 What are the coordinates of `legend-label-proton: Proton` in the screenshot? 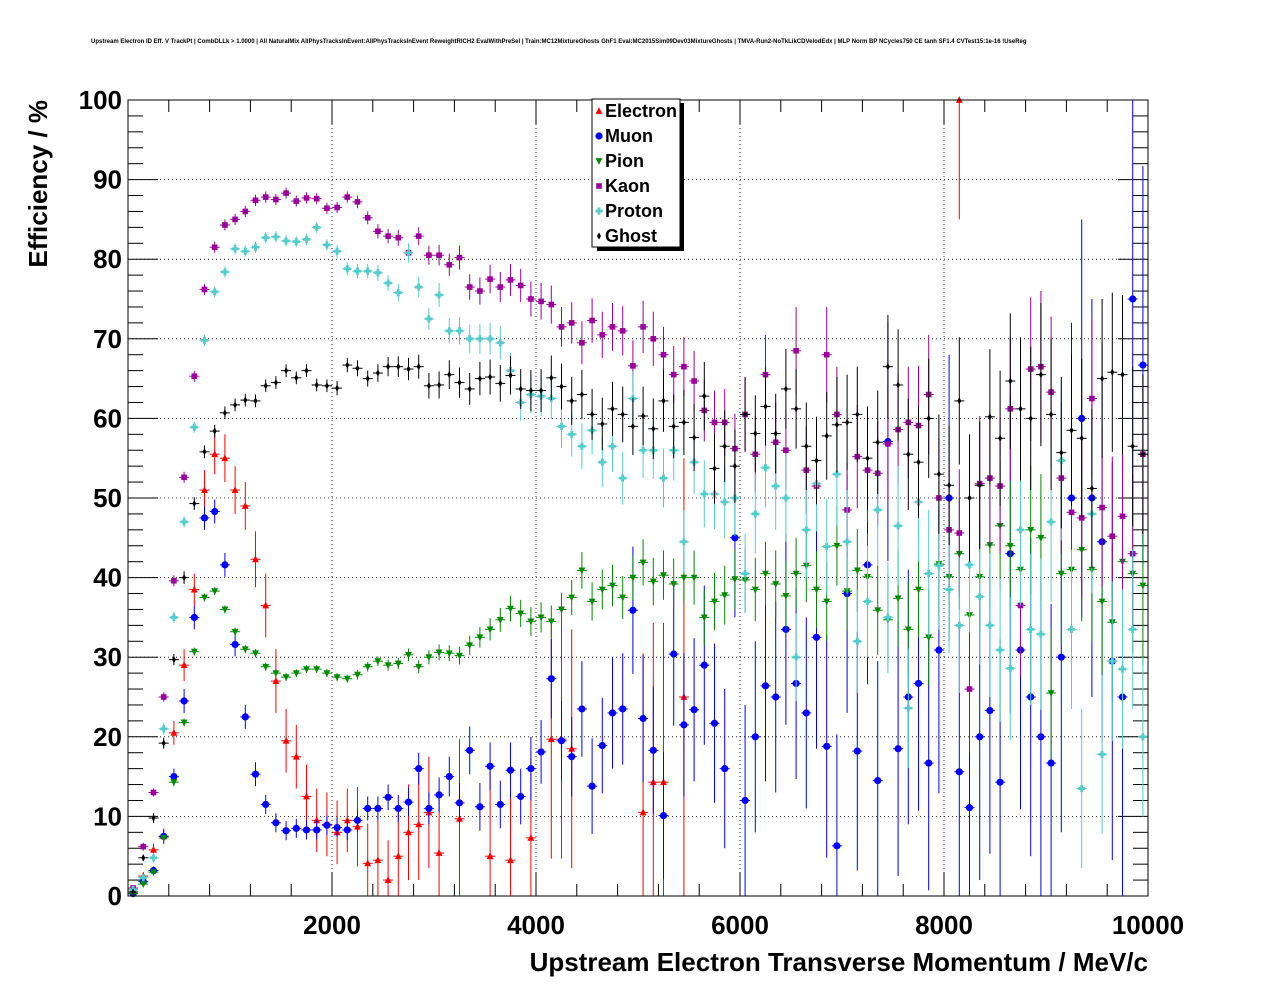 It's located at (634, 211).